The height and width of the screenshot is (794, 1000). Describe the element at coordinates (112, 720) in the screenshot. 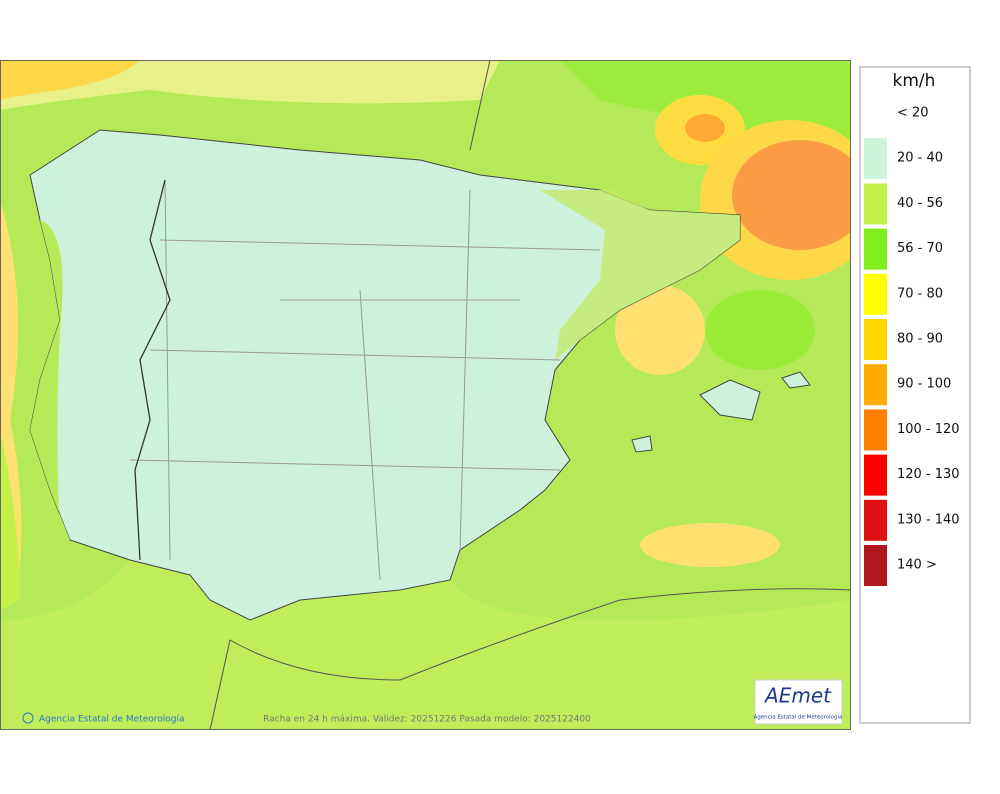

I see `credit: Agencia Estatal de Meteorología` at that location.